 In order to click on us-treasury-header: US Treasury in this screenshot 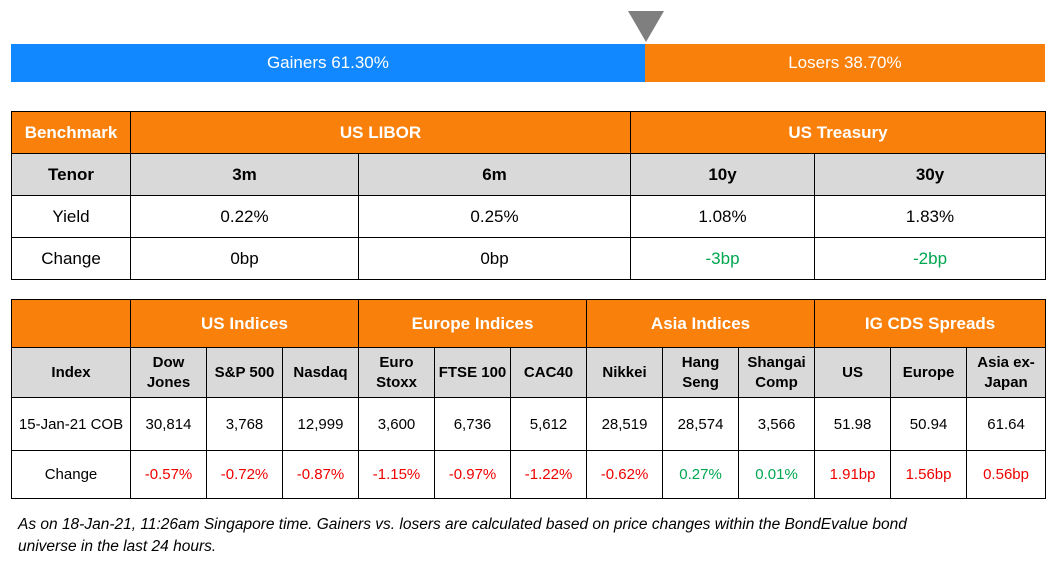, I will do `click(838, 132)`.